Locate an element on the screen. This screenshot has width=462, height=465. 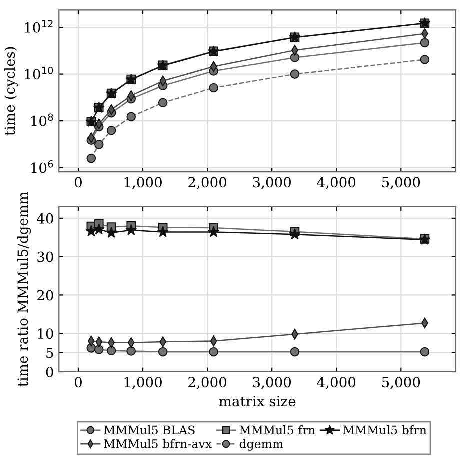
x-axis-title: matrix size is located at coordinates (257, 401).